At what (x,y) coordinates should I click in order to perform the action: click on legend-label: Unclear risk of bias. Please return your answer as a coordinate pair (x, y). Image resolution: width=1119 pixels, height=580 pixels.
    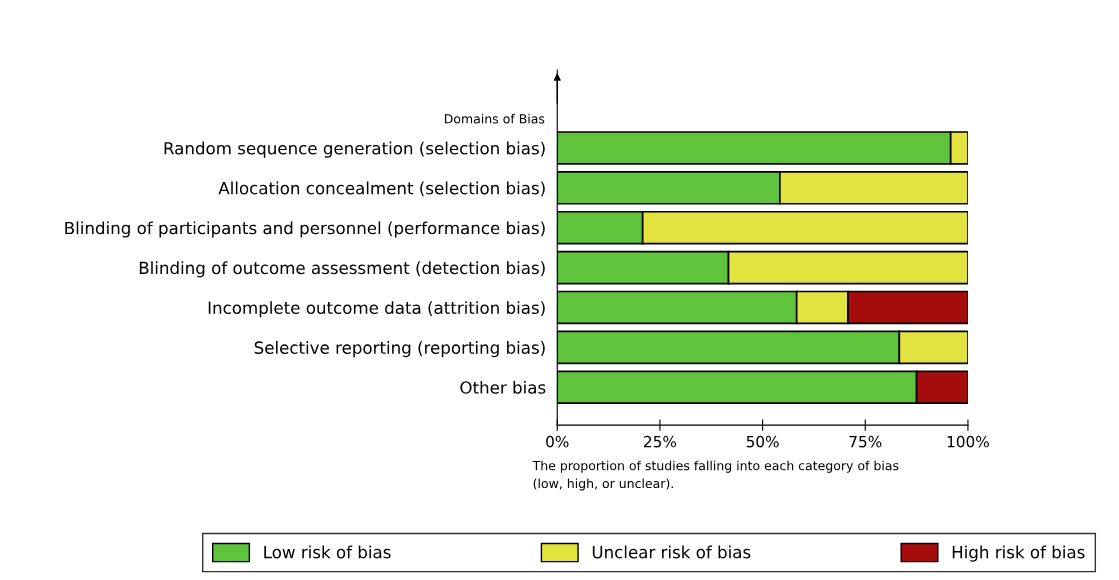
    Looking at the image, I should click on (671, 552).